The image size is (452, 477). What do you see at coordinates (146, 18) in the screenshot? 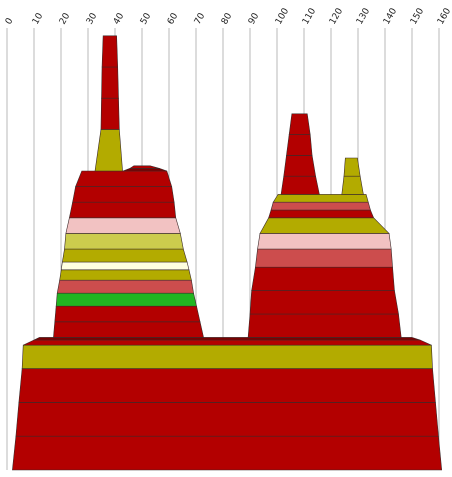
I see `x-tick-label: 50` at bounding box center [146, 18].